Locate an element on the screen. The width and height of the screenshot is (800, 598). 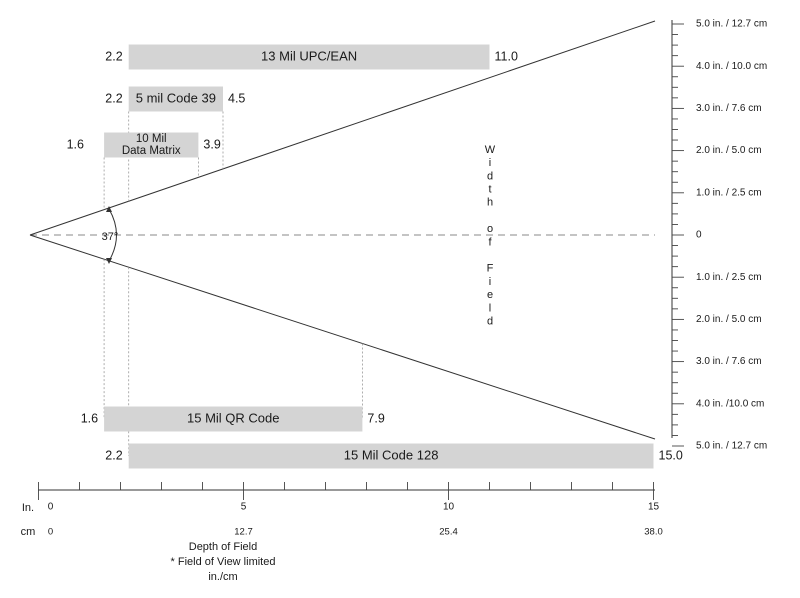
width-label-letter: f is located at coordinates (490, 242).